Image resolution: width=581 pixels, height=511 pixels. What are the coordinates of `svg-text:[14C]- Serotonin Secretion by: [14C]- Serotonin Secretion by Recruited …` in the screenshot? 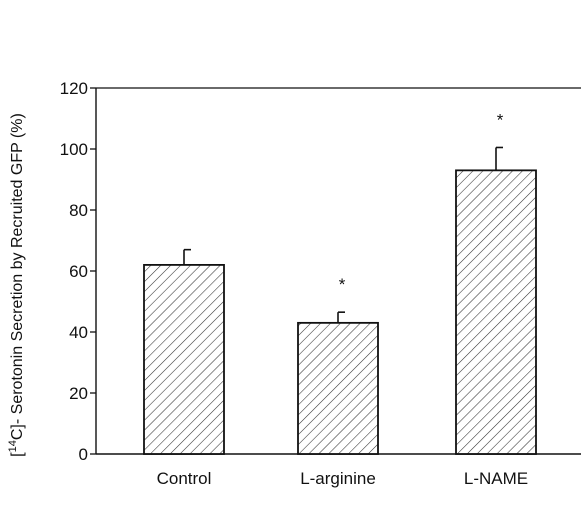 It's located at (16, 285).